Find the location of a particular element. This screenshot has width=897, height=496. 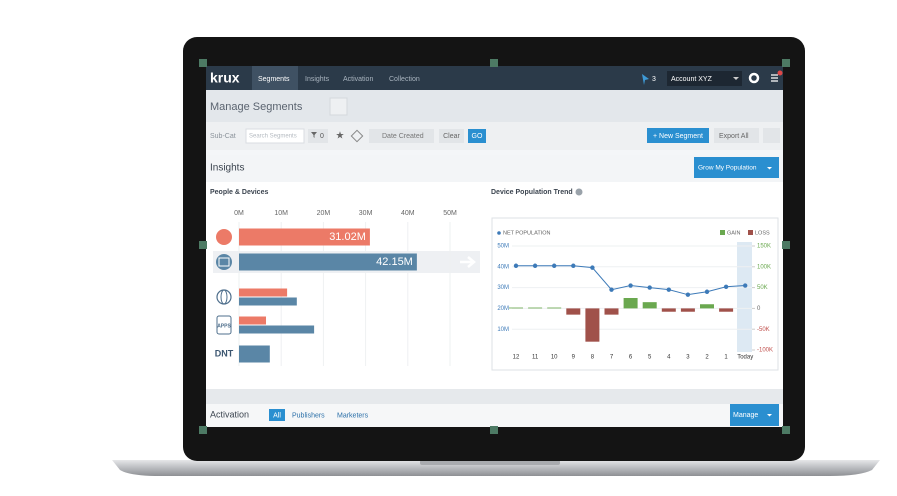

search-box is located at coordinates (275, 136).